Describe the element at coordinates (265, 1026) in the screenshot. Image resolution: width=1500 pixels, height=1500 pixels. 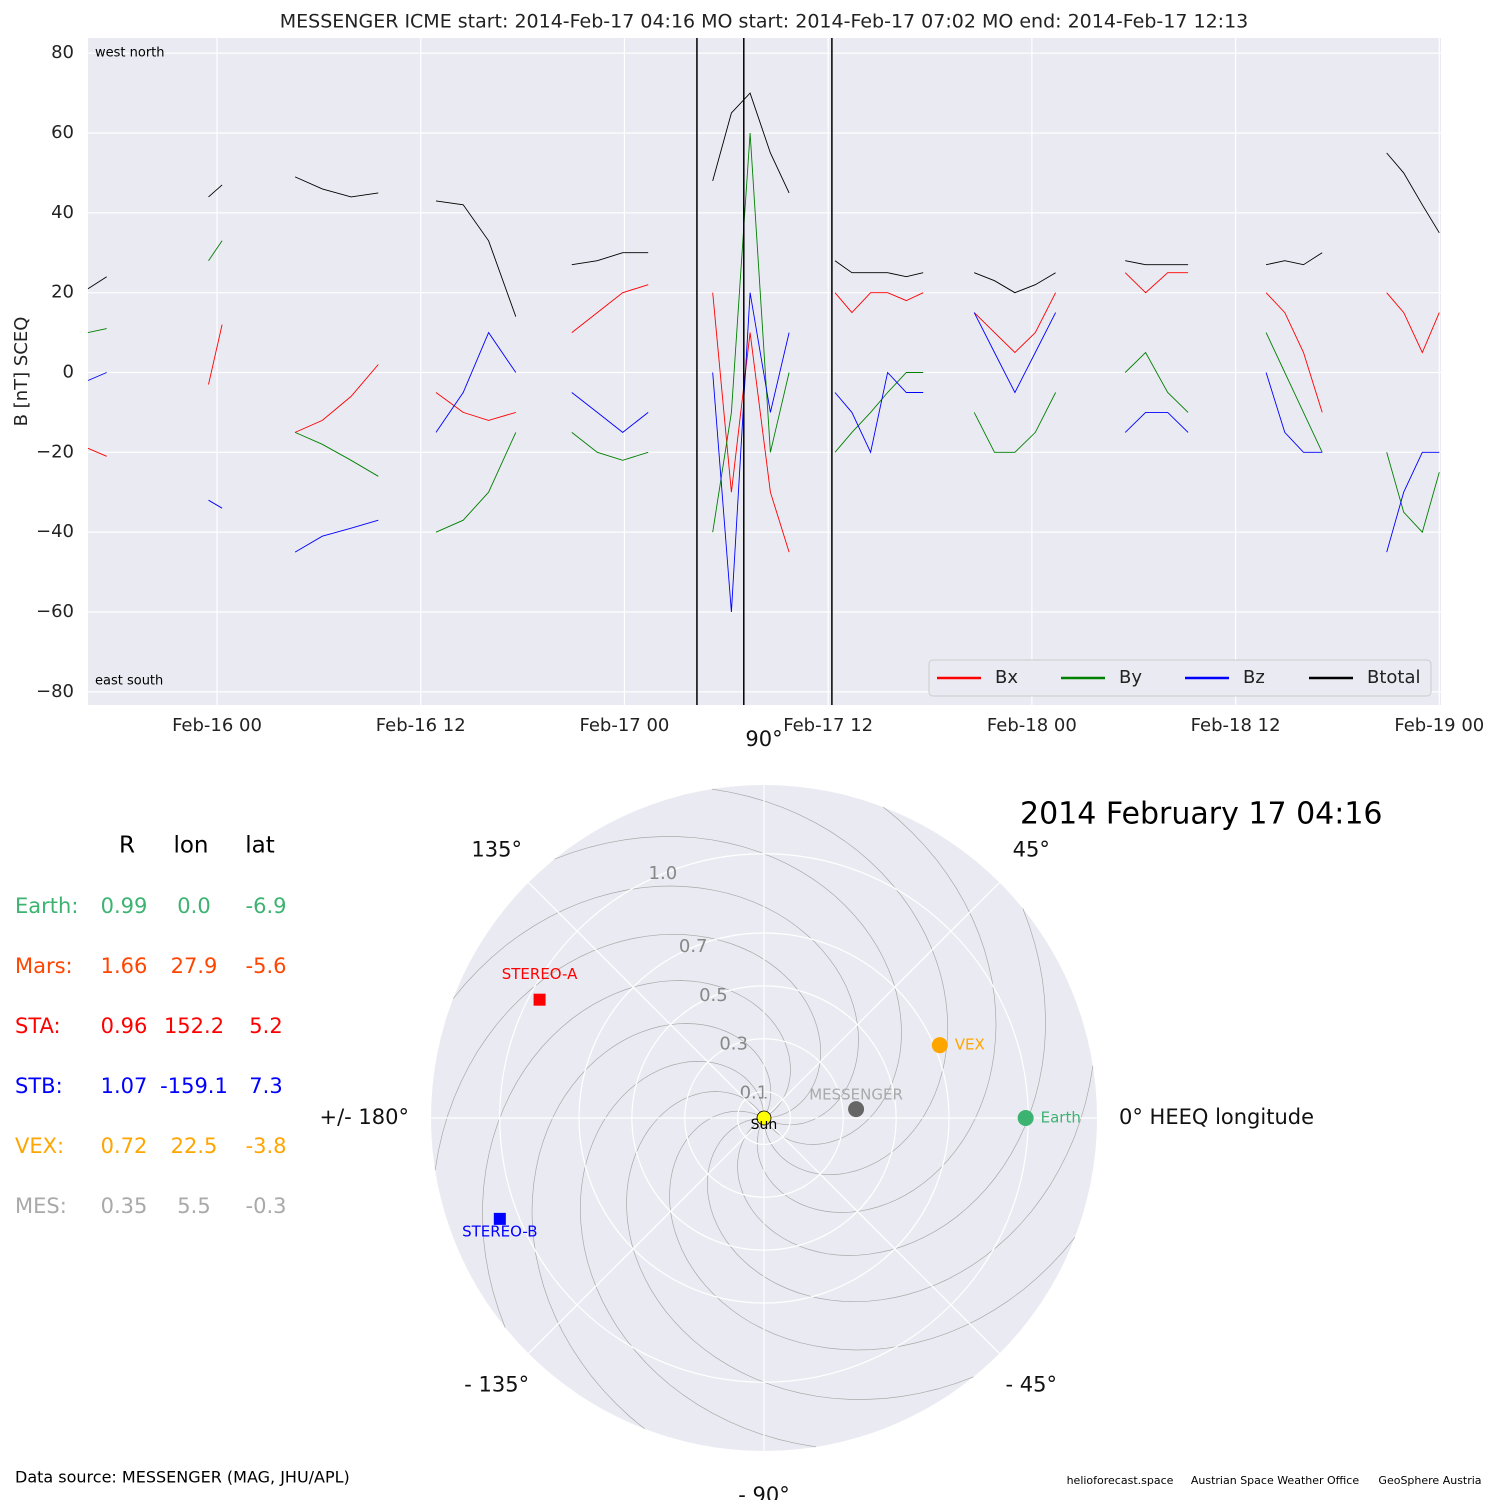
I see `table-cell: 5.2` at that location.